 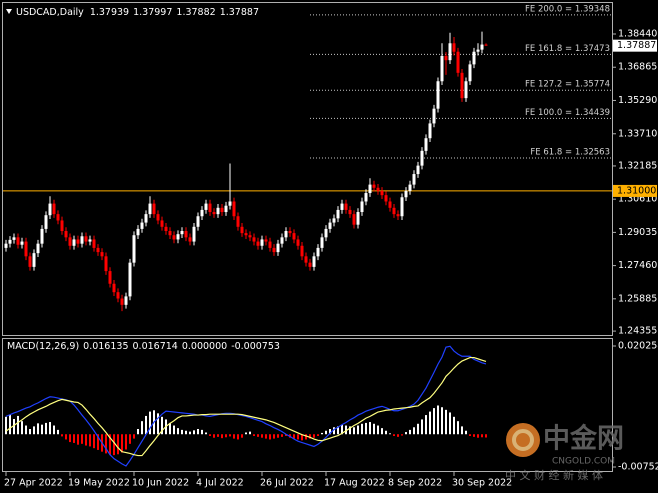 I want to click on macd-header-value: 0.016135, so click(x=105, y=346).